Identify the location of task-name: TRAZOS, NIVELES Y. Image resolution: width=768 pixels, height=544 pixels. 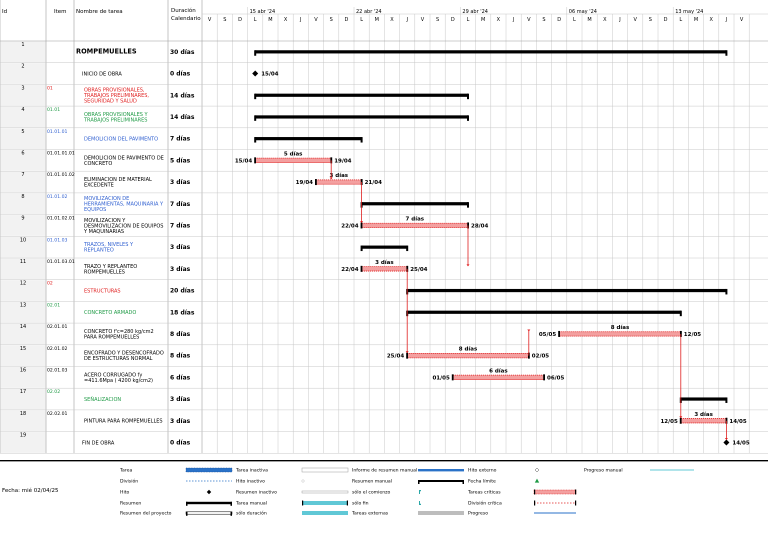
(108, 245).